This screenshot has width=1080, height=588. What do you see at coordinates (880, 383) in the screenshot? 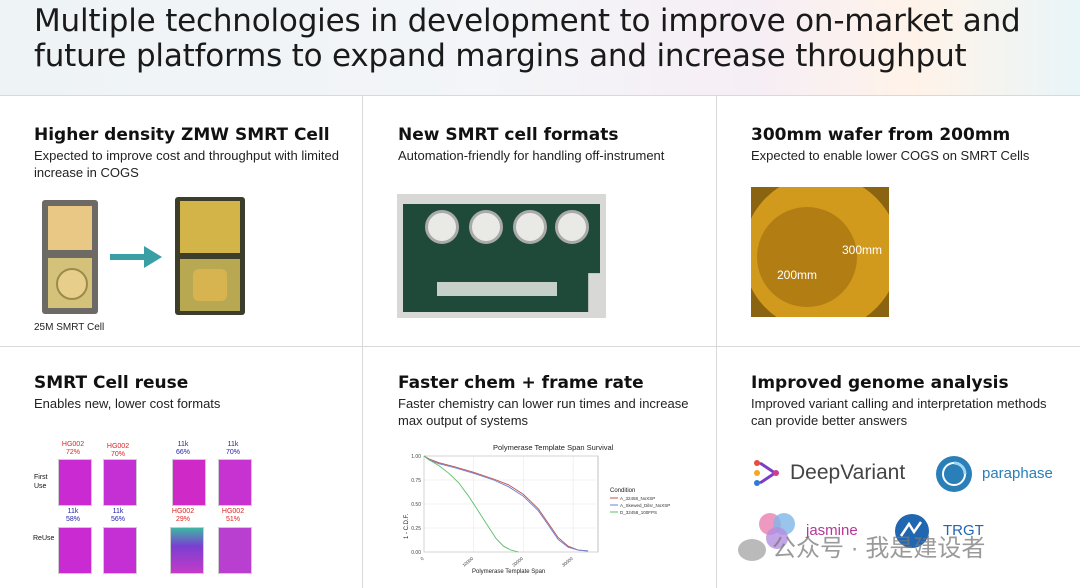
I see `panel-title: Improved genome analysis` at bounding box center [880, 383].